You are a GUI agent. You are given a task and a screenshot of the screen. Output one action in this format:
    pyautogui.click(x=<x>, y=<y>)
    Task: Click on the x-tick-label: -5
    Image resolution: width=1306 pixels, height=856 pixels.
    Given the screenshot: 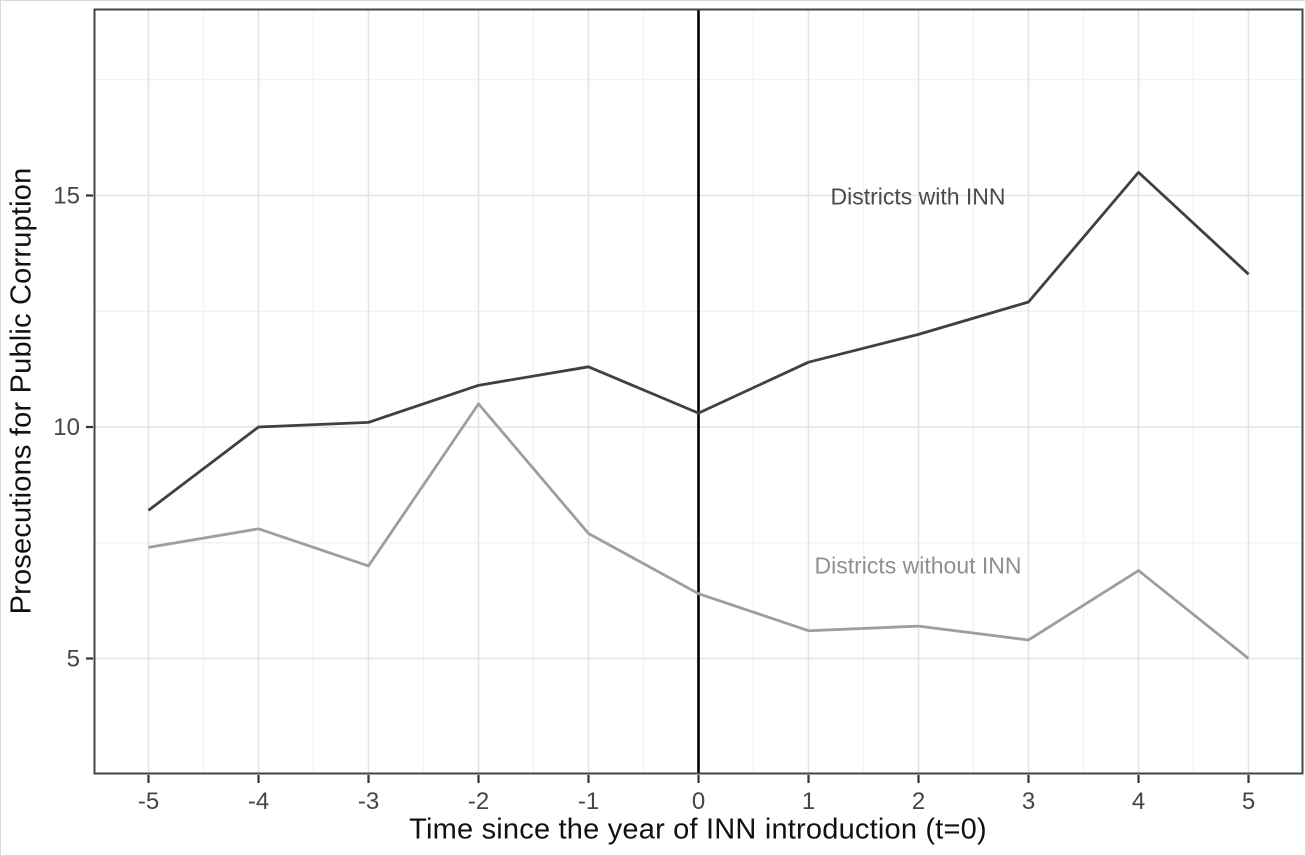 What is the action you would take?
    pyautogui.click(x=148, y=801)
    